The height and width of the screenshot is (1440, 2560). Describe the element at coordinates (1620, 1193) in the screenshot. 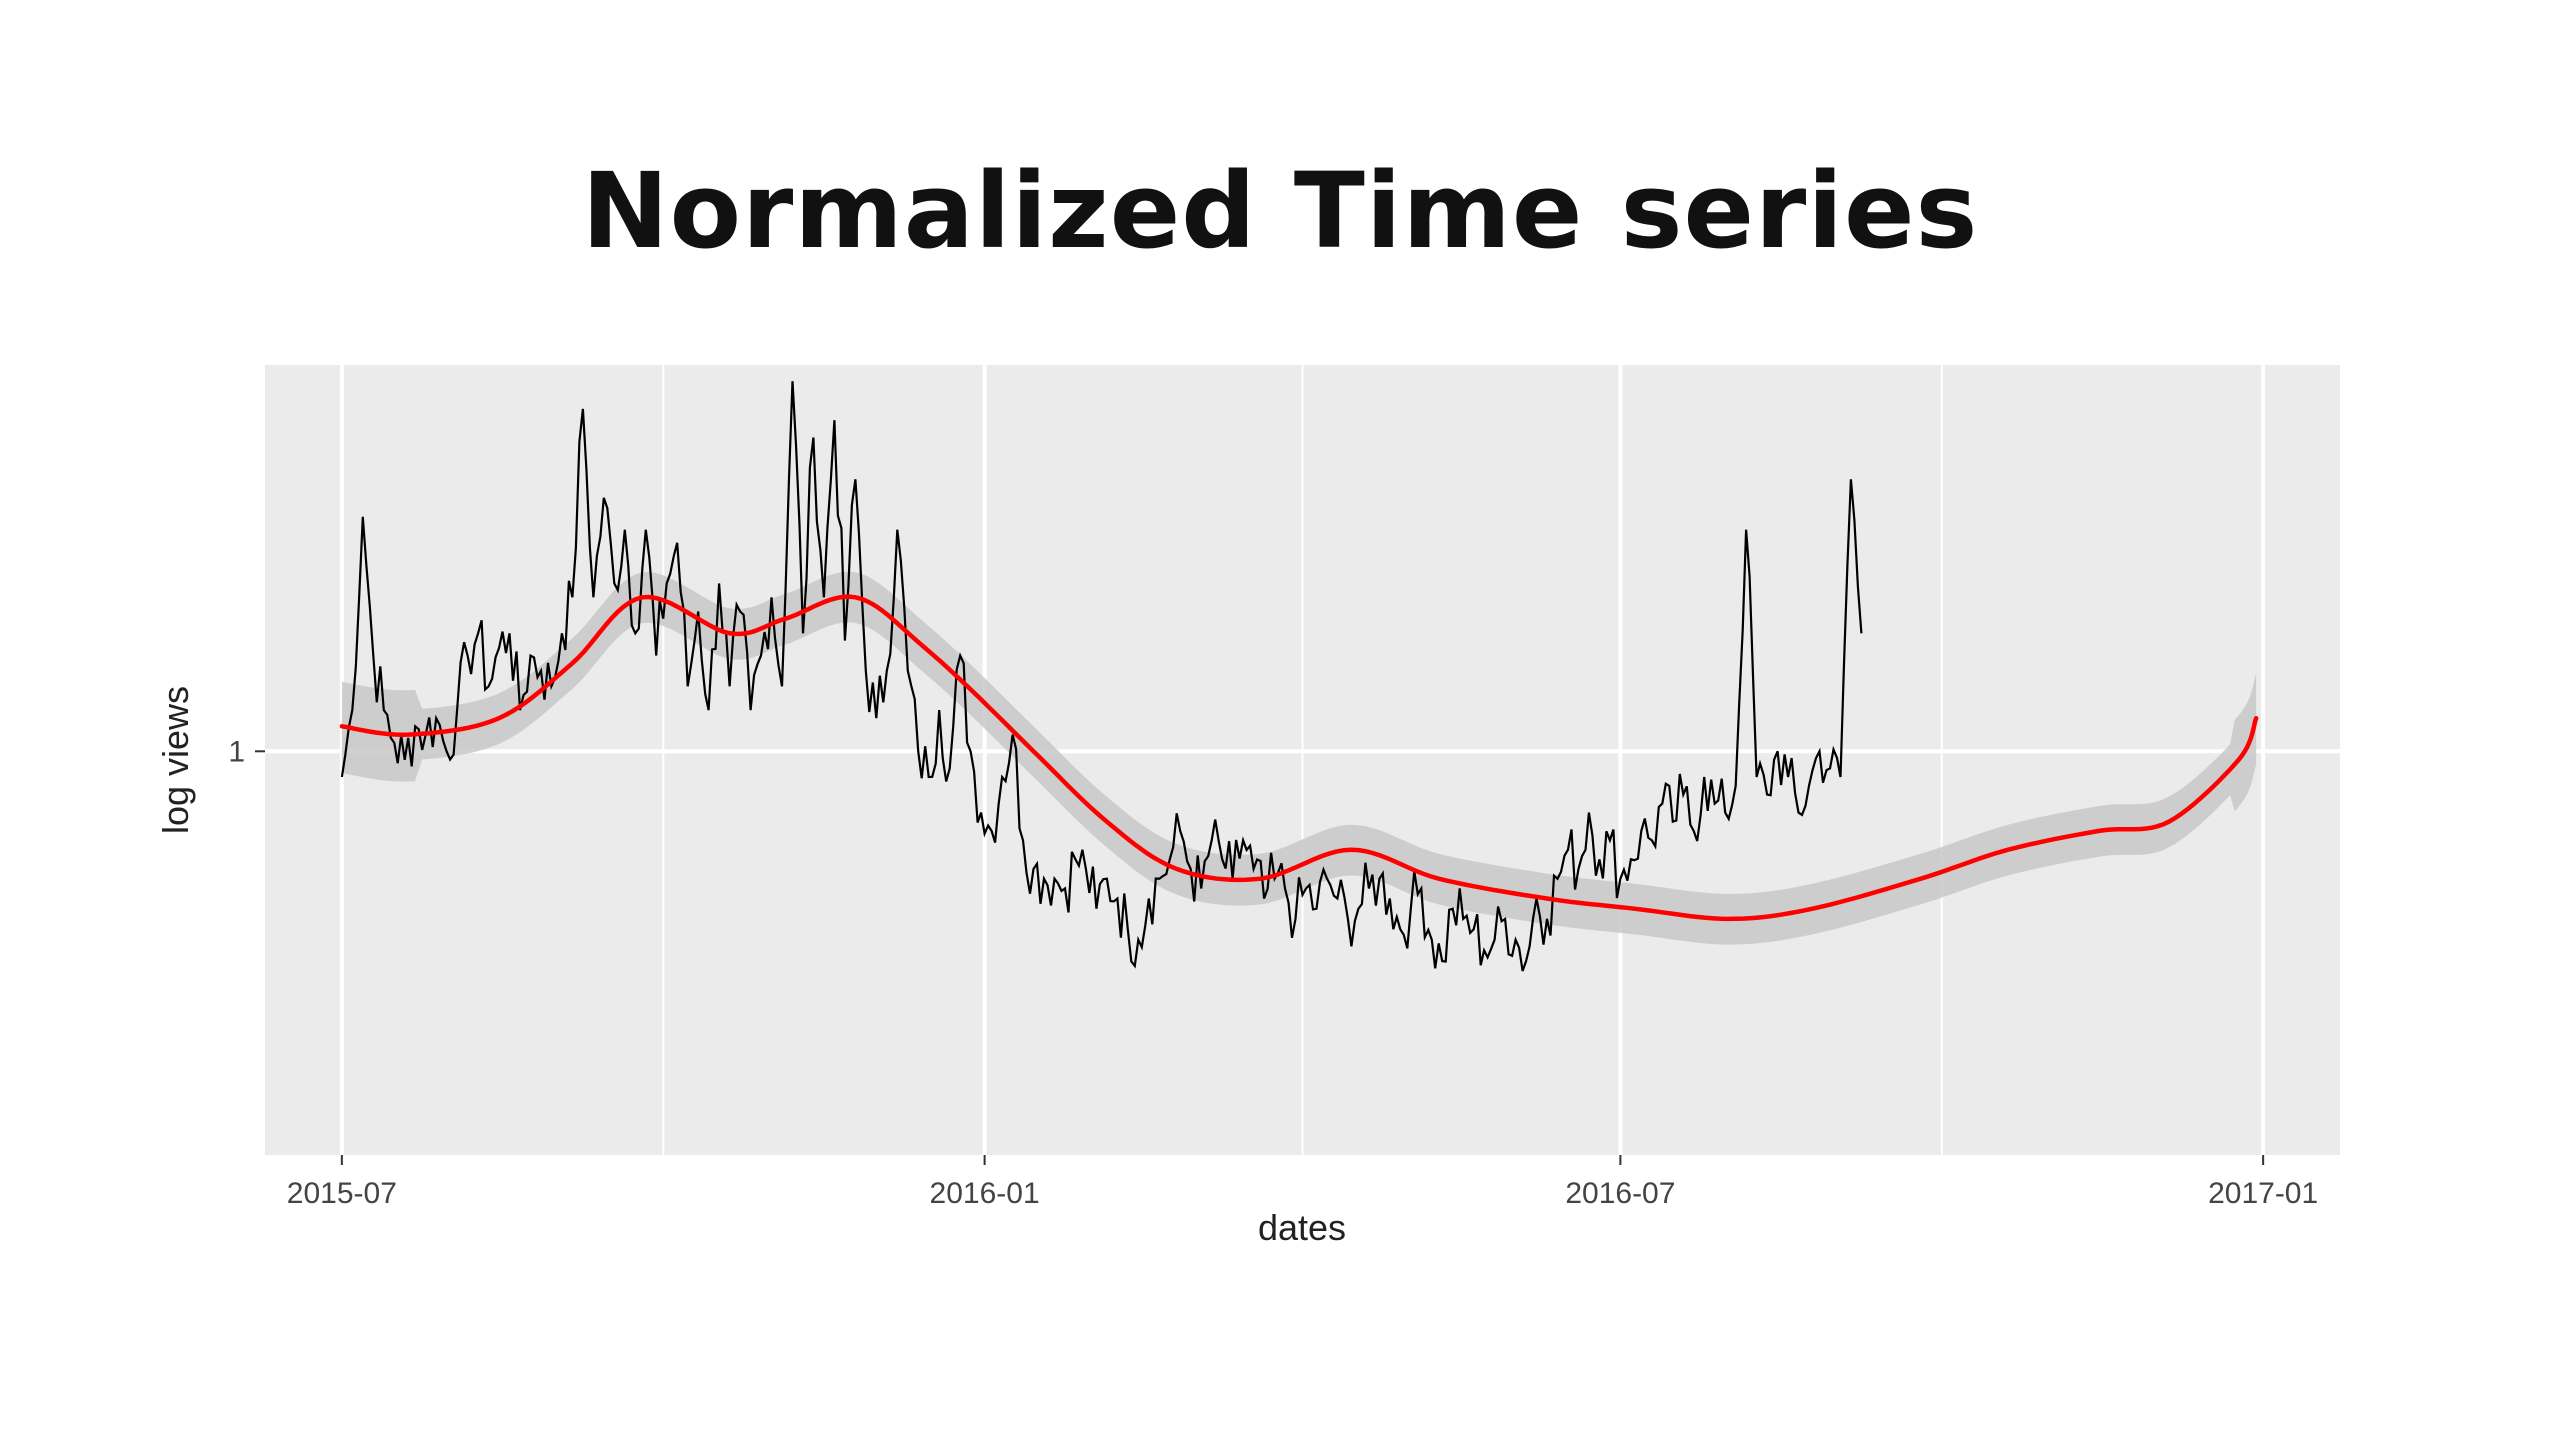

I see `x-tick-label: 2016-07` at that location.